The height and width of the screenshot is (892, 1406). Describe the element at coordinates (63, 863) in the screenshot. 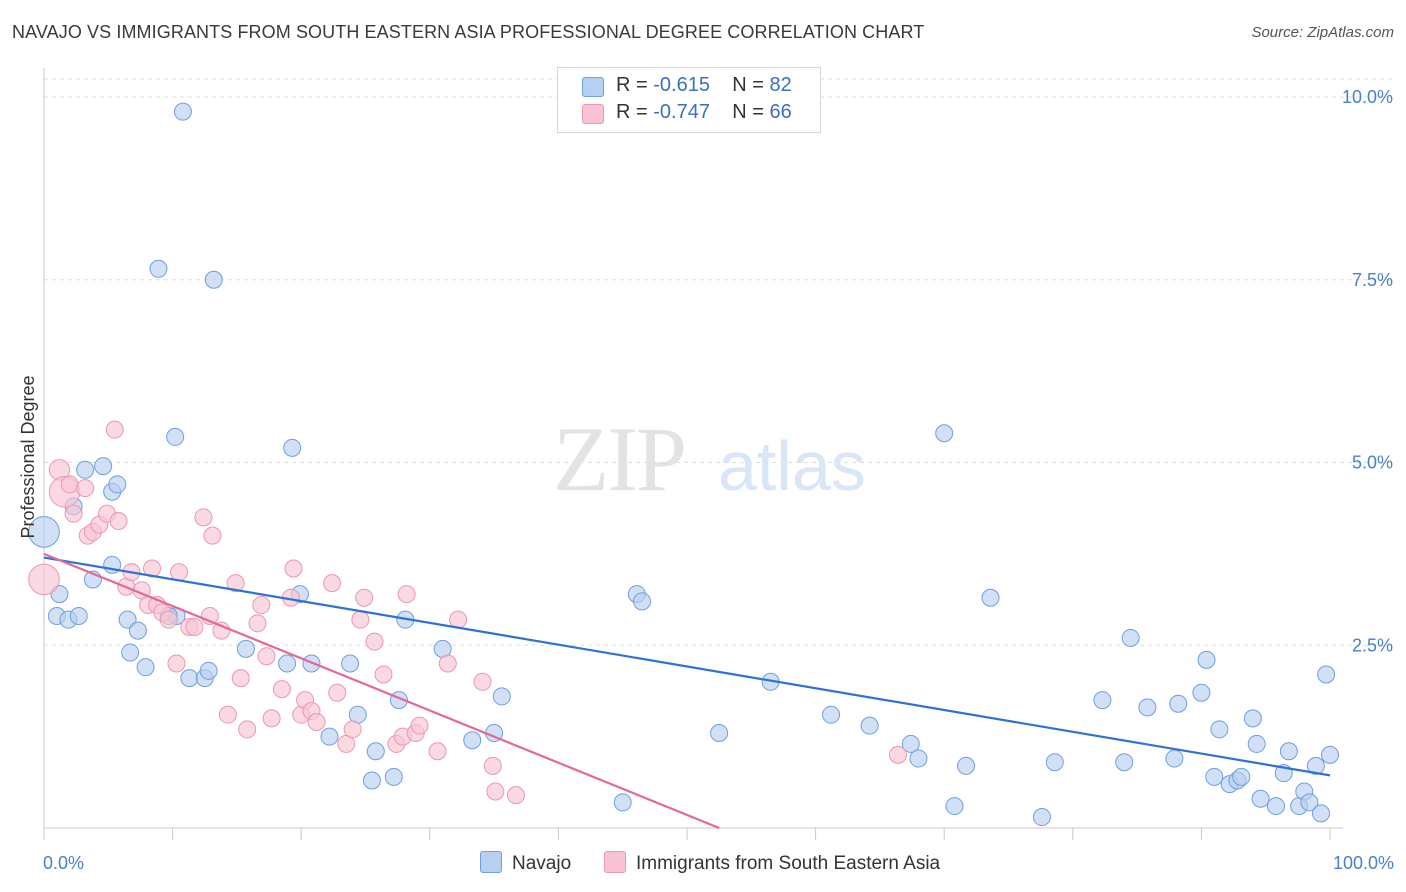

I see `x-tick-label-min: 0.0%` at that location.